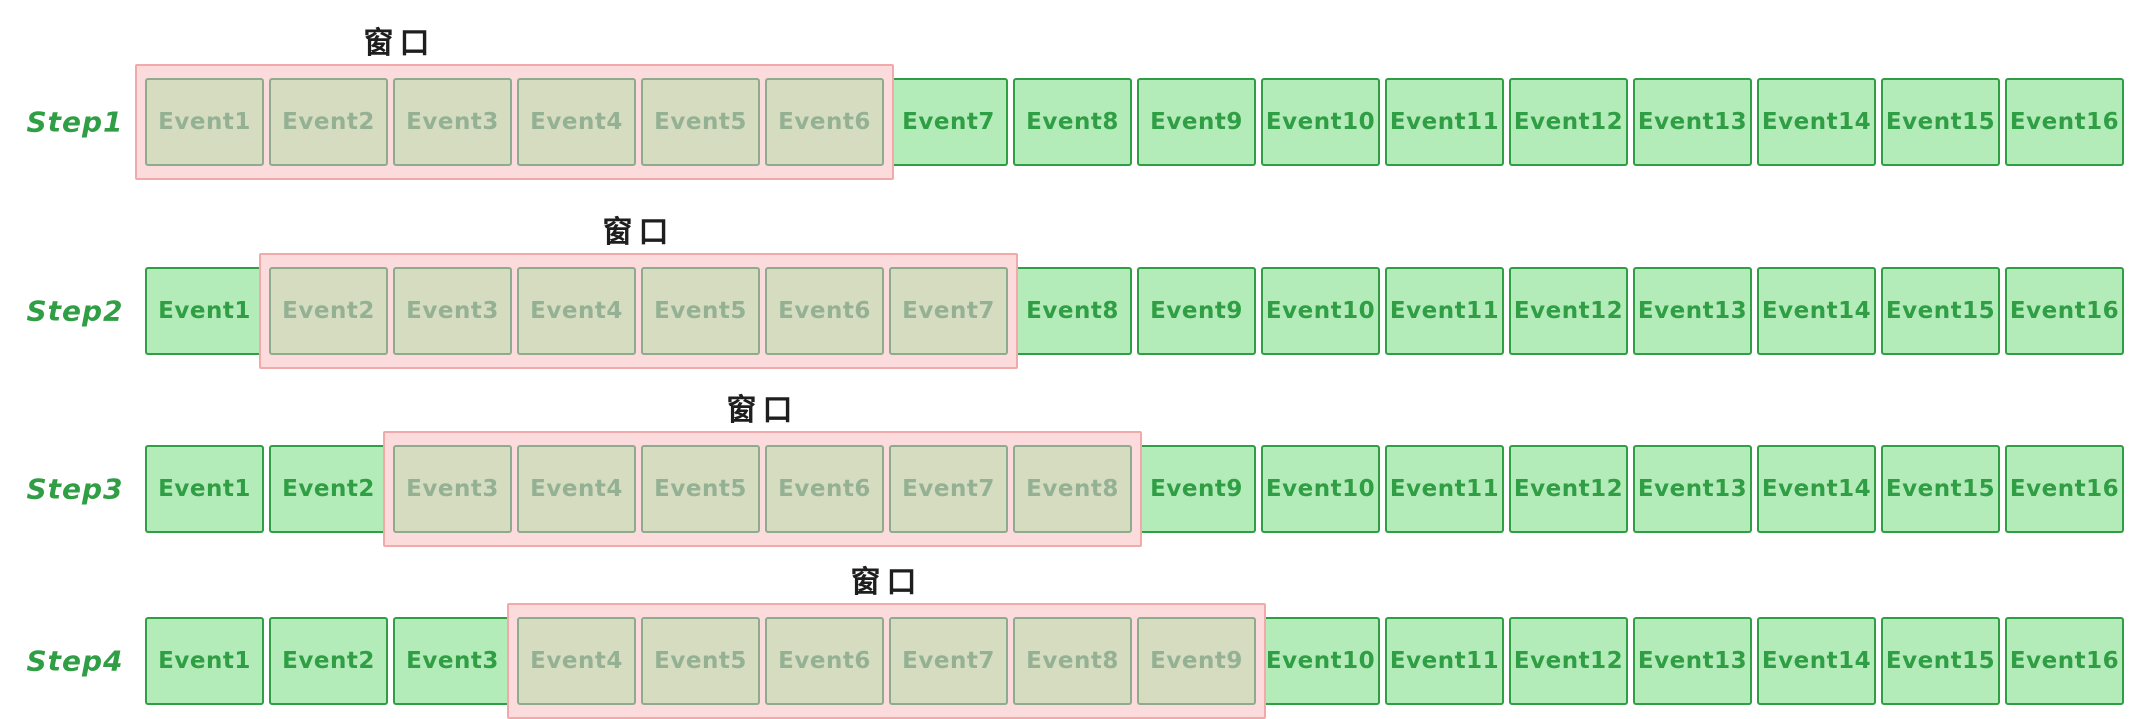  Describe the element at coordinates (762, 470) in the screenshot. I see `sliding-window: 窗口 Event3 Event4 Event5 Event6 Event7 Event8` at that location.